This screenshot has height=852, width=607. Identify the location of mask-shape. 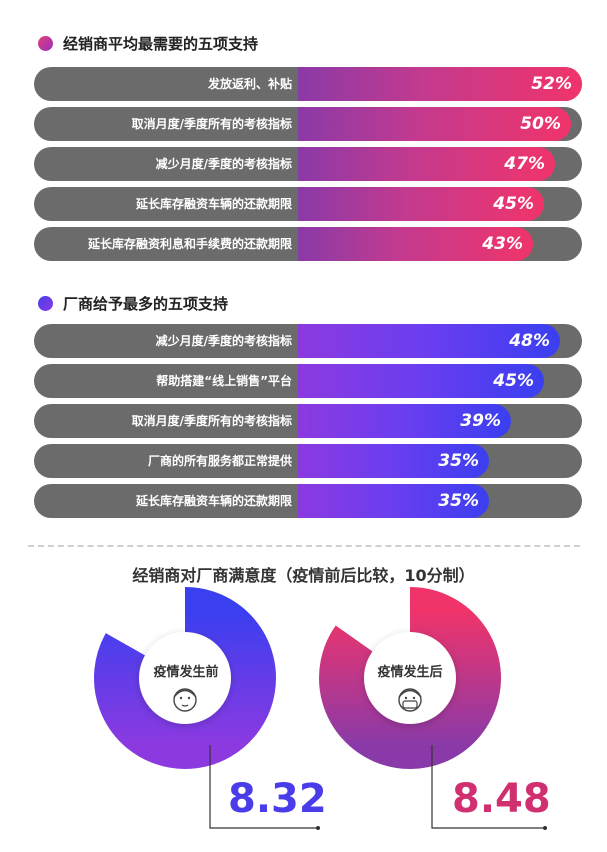
(410, 704).